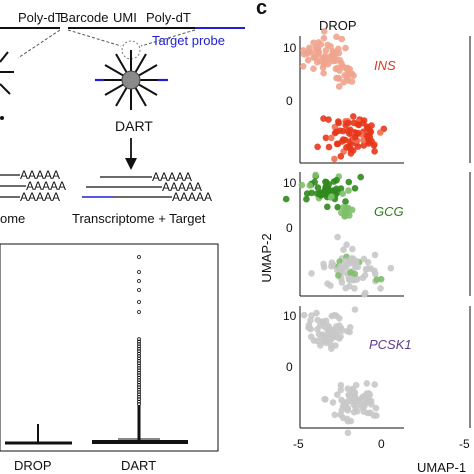 This screenshot has width=474, height=474. I want to click on zoom-circle, so click(131, 50).